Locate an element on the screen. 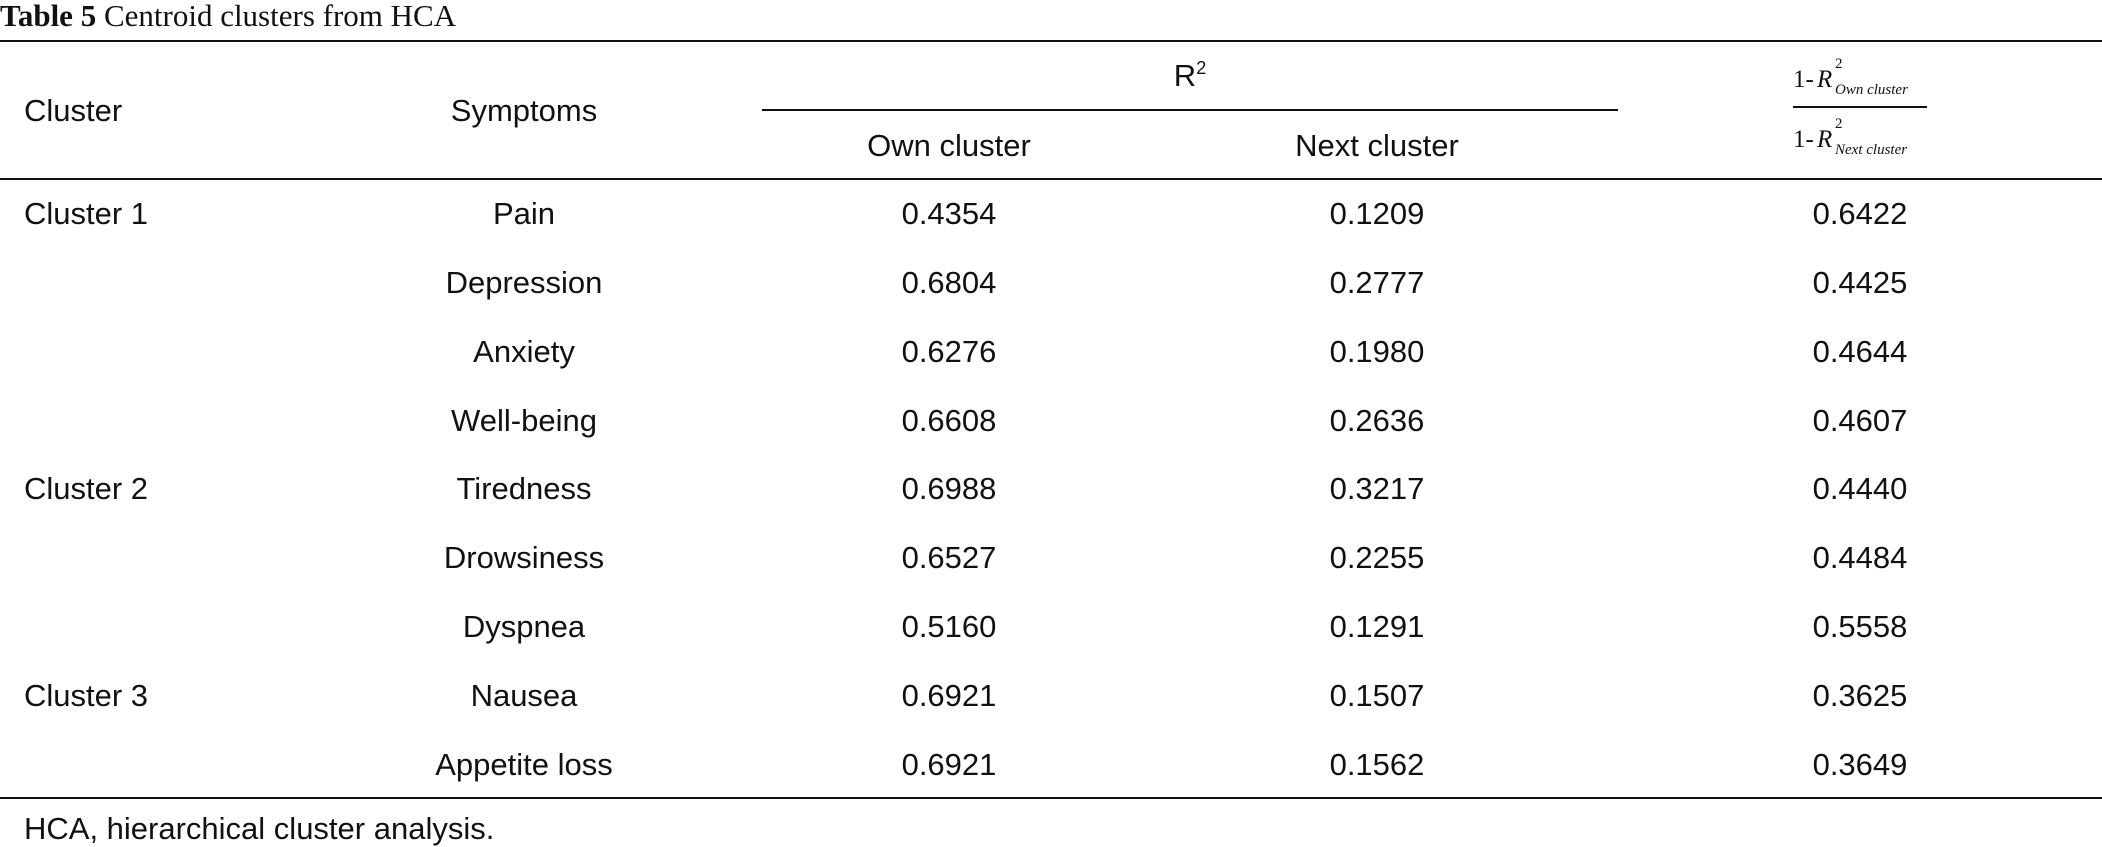 The height and width of the screenshot is (847, 2102). cell-cluster: Cluster 1 is located at coordinates (86, 213).